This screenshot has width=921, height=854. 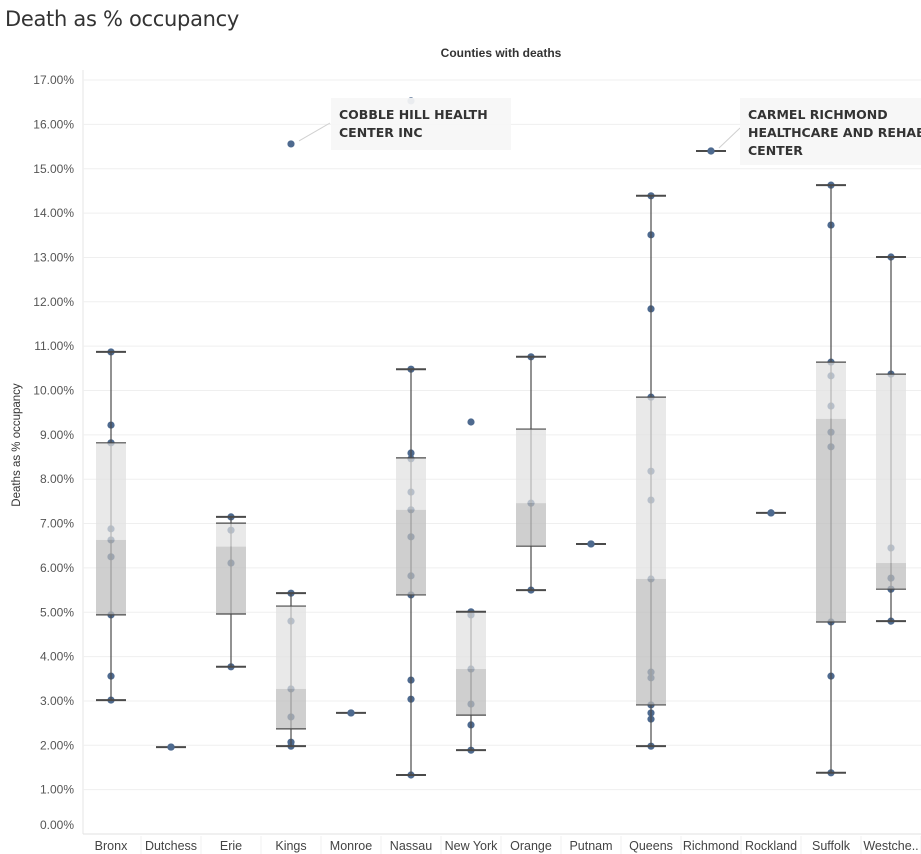 What do you see at coordinates (531, 846) in the screenshot?
I see `x-category-label: Orange` at bounding box center [531, 846].